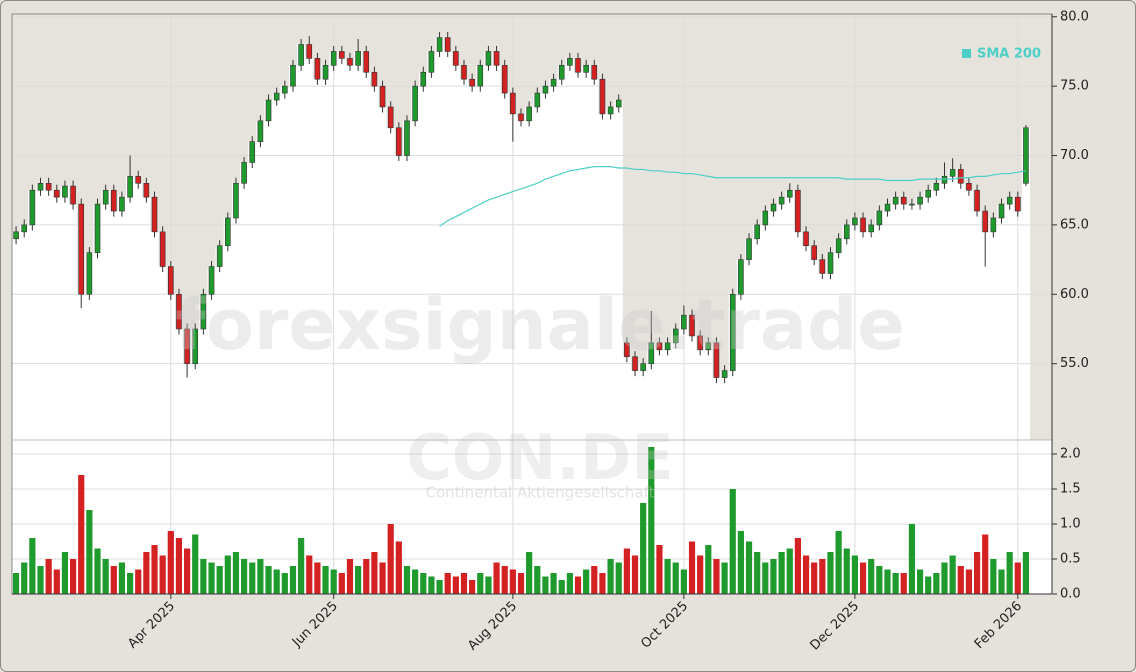  I want to click on y-tick-label: 2.0, so click(1070, 454).